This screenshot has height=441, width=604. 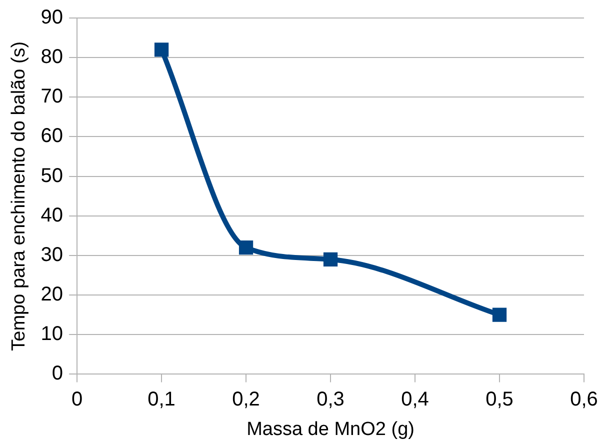 I want to click on x-tick-label: 0,3, so click(x=330, y=399).